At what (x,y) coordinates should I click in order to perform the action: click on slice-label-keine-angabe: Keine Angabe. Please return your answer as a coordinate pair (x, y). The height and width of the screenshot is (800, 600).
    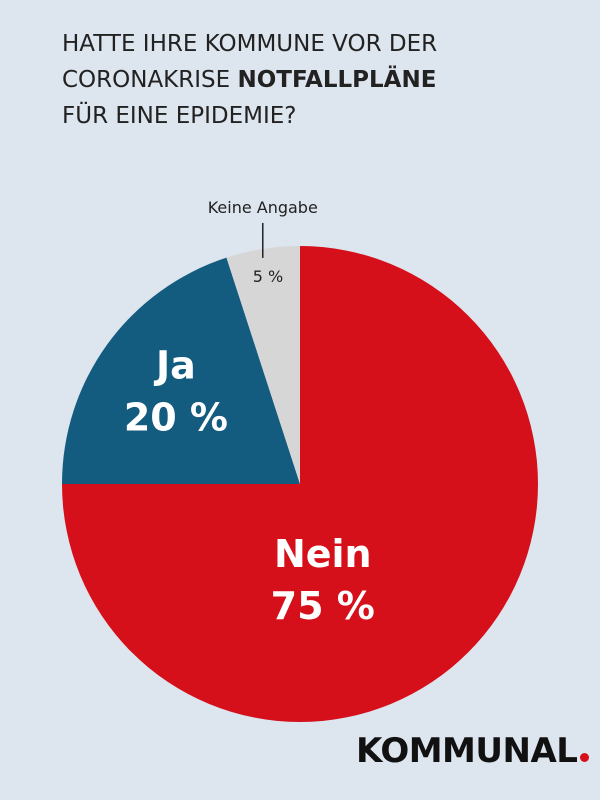
    Looking at the image, I should click on (263, 207).